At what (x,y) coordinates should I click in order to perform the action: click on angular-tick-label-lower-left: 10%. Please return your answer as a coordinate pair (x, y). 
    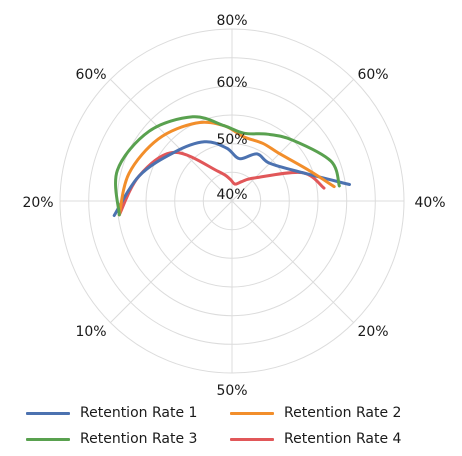
    Looking at the image, I should click on (90, 332).